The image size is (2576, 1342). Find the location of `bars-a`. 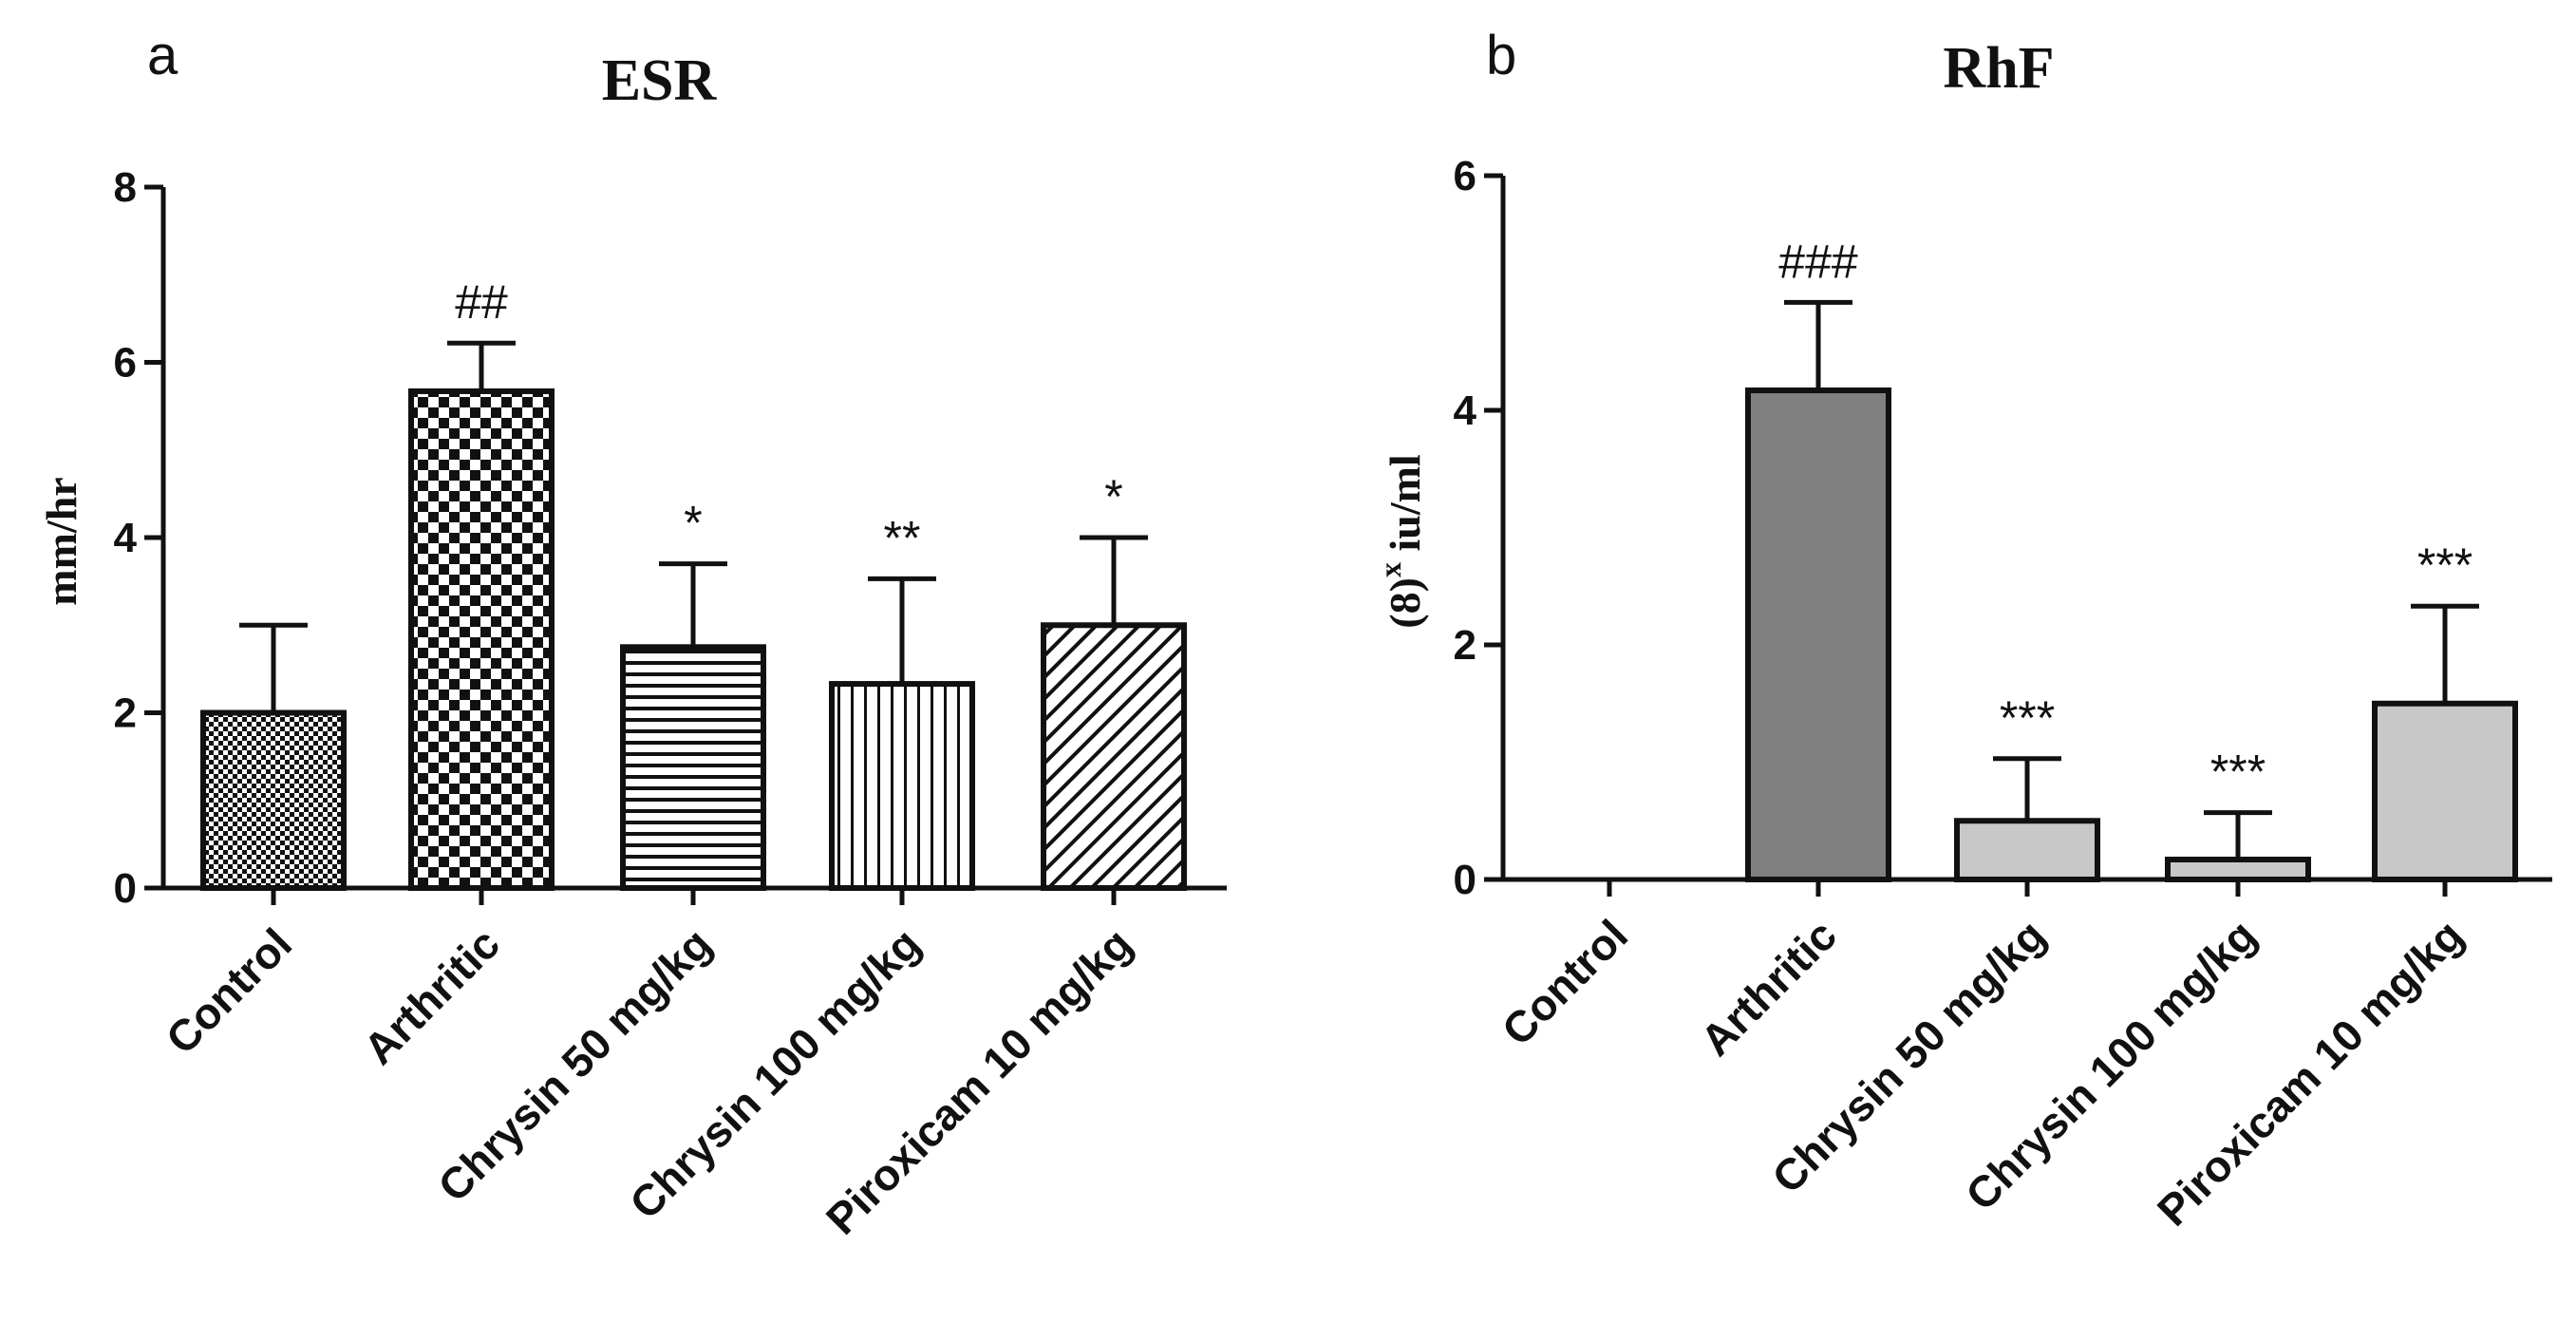

bars-a is located at coordinates (693, 639).